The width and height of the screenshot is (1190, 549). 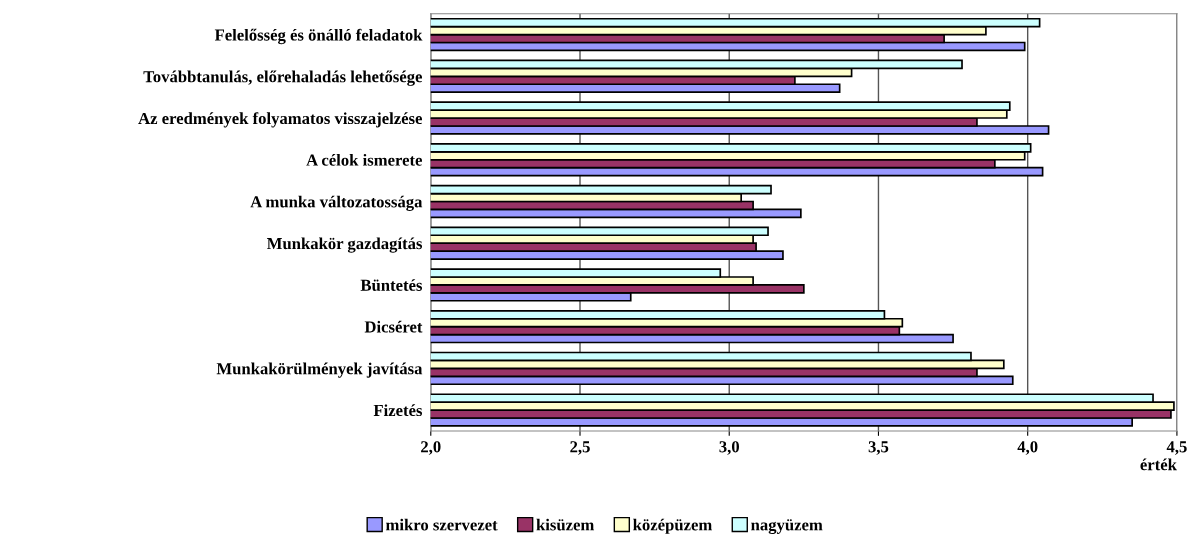 What do you see at coordinates (441, 524) in the screenshot?
I see `legend-label: mikro szervezet` at bounding box center [441, 524].